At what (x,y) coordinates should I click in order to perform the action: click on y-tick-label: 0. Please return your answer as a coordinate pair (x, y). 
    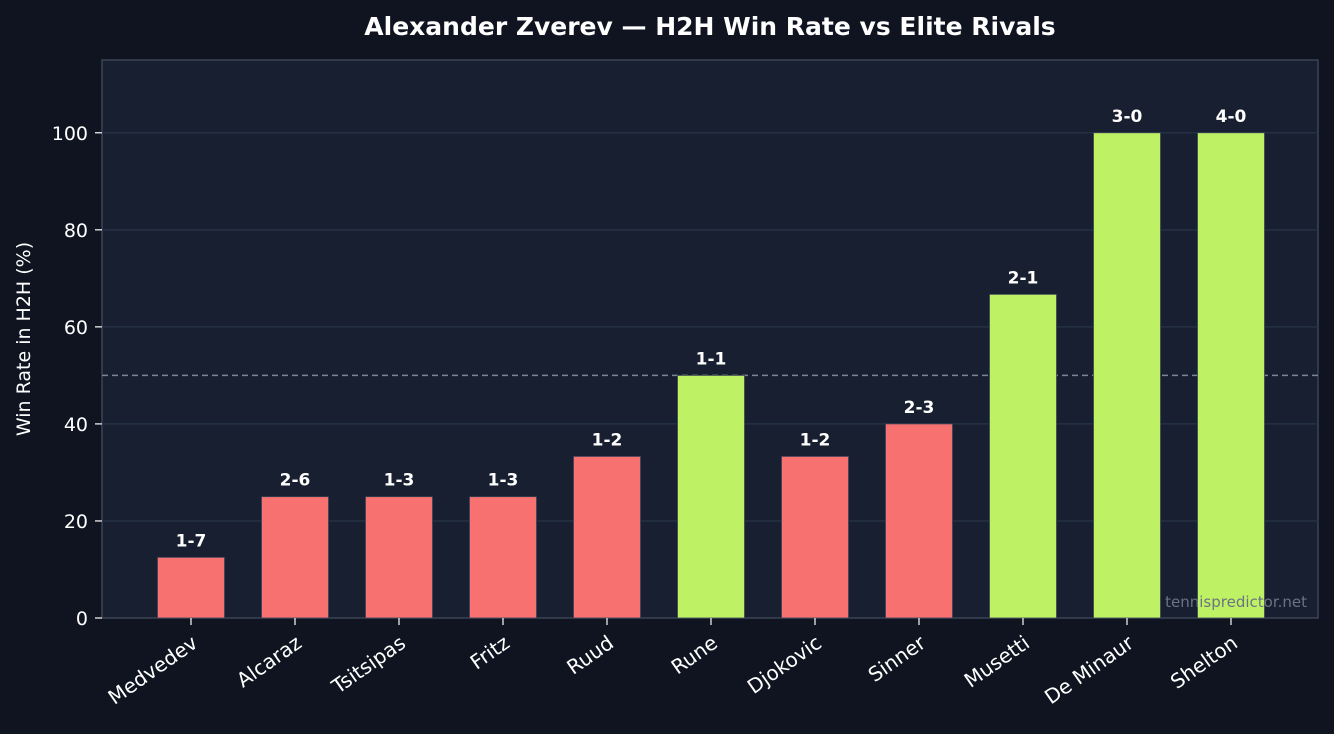
    Looking at the image, I should click on (82, 619).